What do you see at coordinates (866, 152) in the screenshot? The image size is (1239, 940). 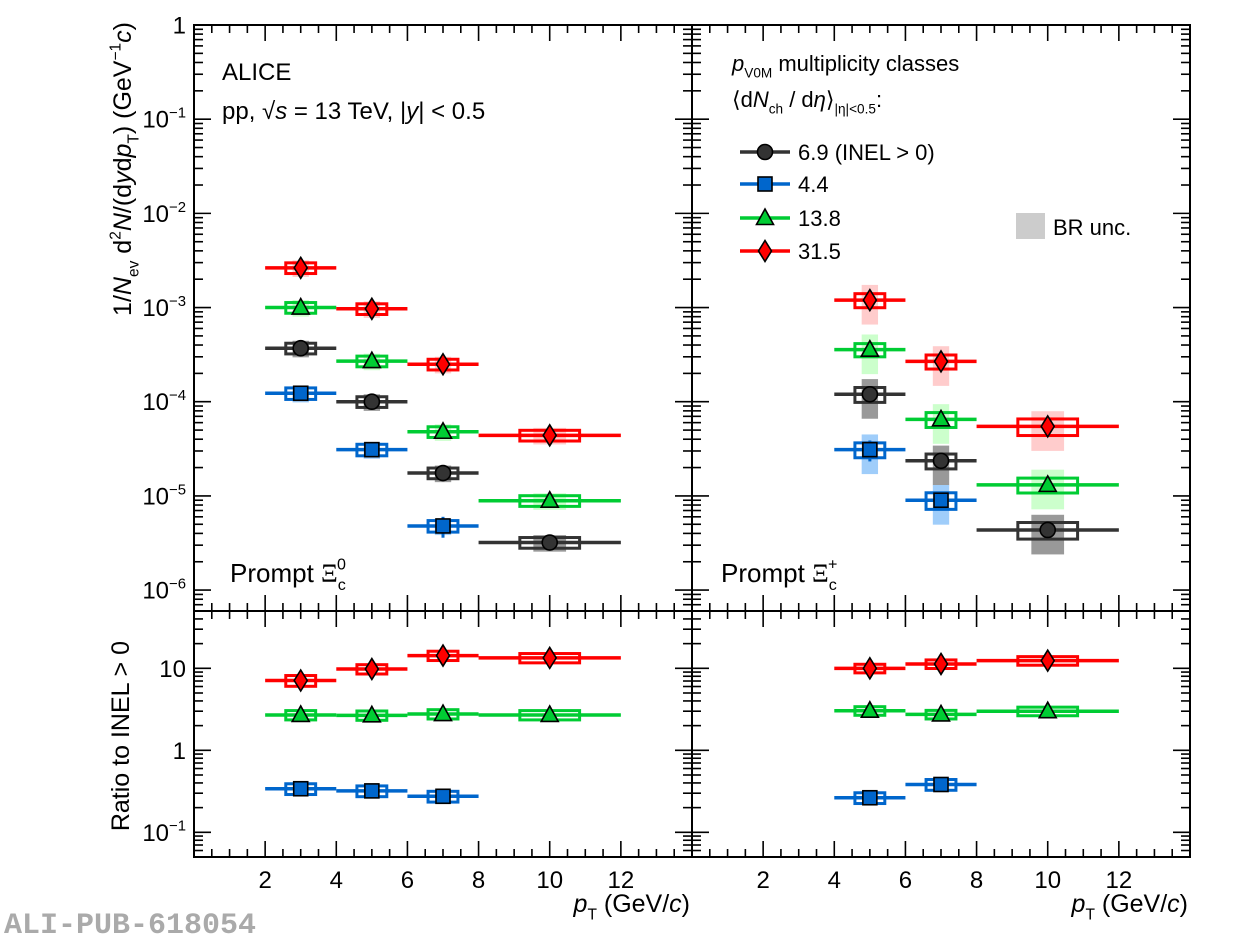 I see `legend-label: 6.9 (INEL > 0)` at bounding box center [866, 152].